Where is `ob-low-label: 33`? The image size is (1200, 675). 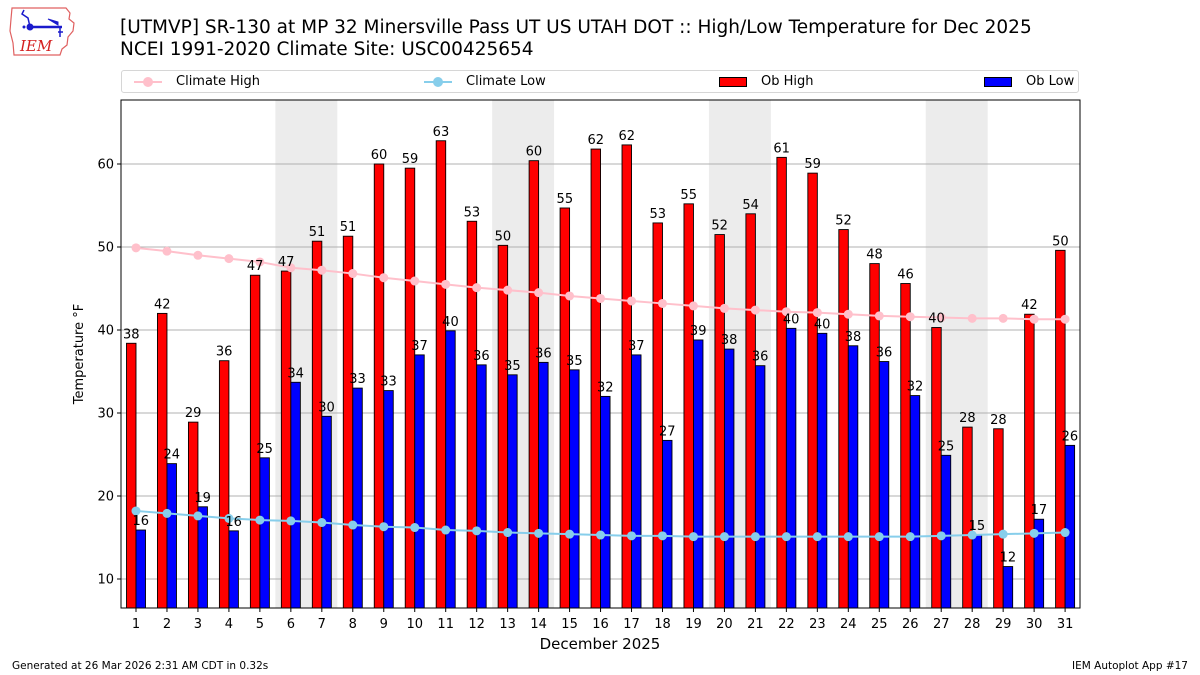 ob-low-label: 33 is located at coordinates (388, 382).